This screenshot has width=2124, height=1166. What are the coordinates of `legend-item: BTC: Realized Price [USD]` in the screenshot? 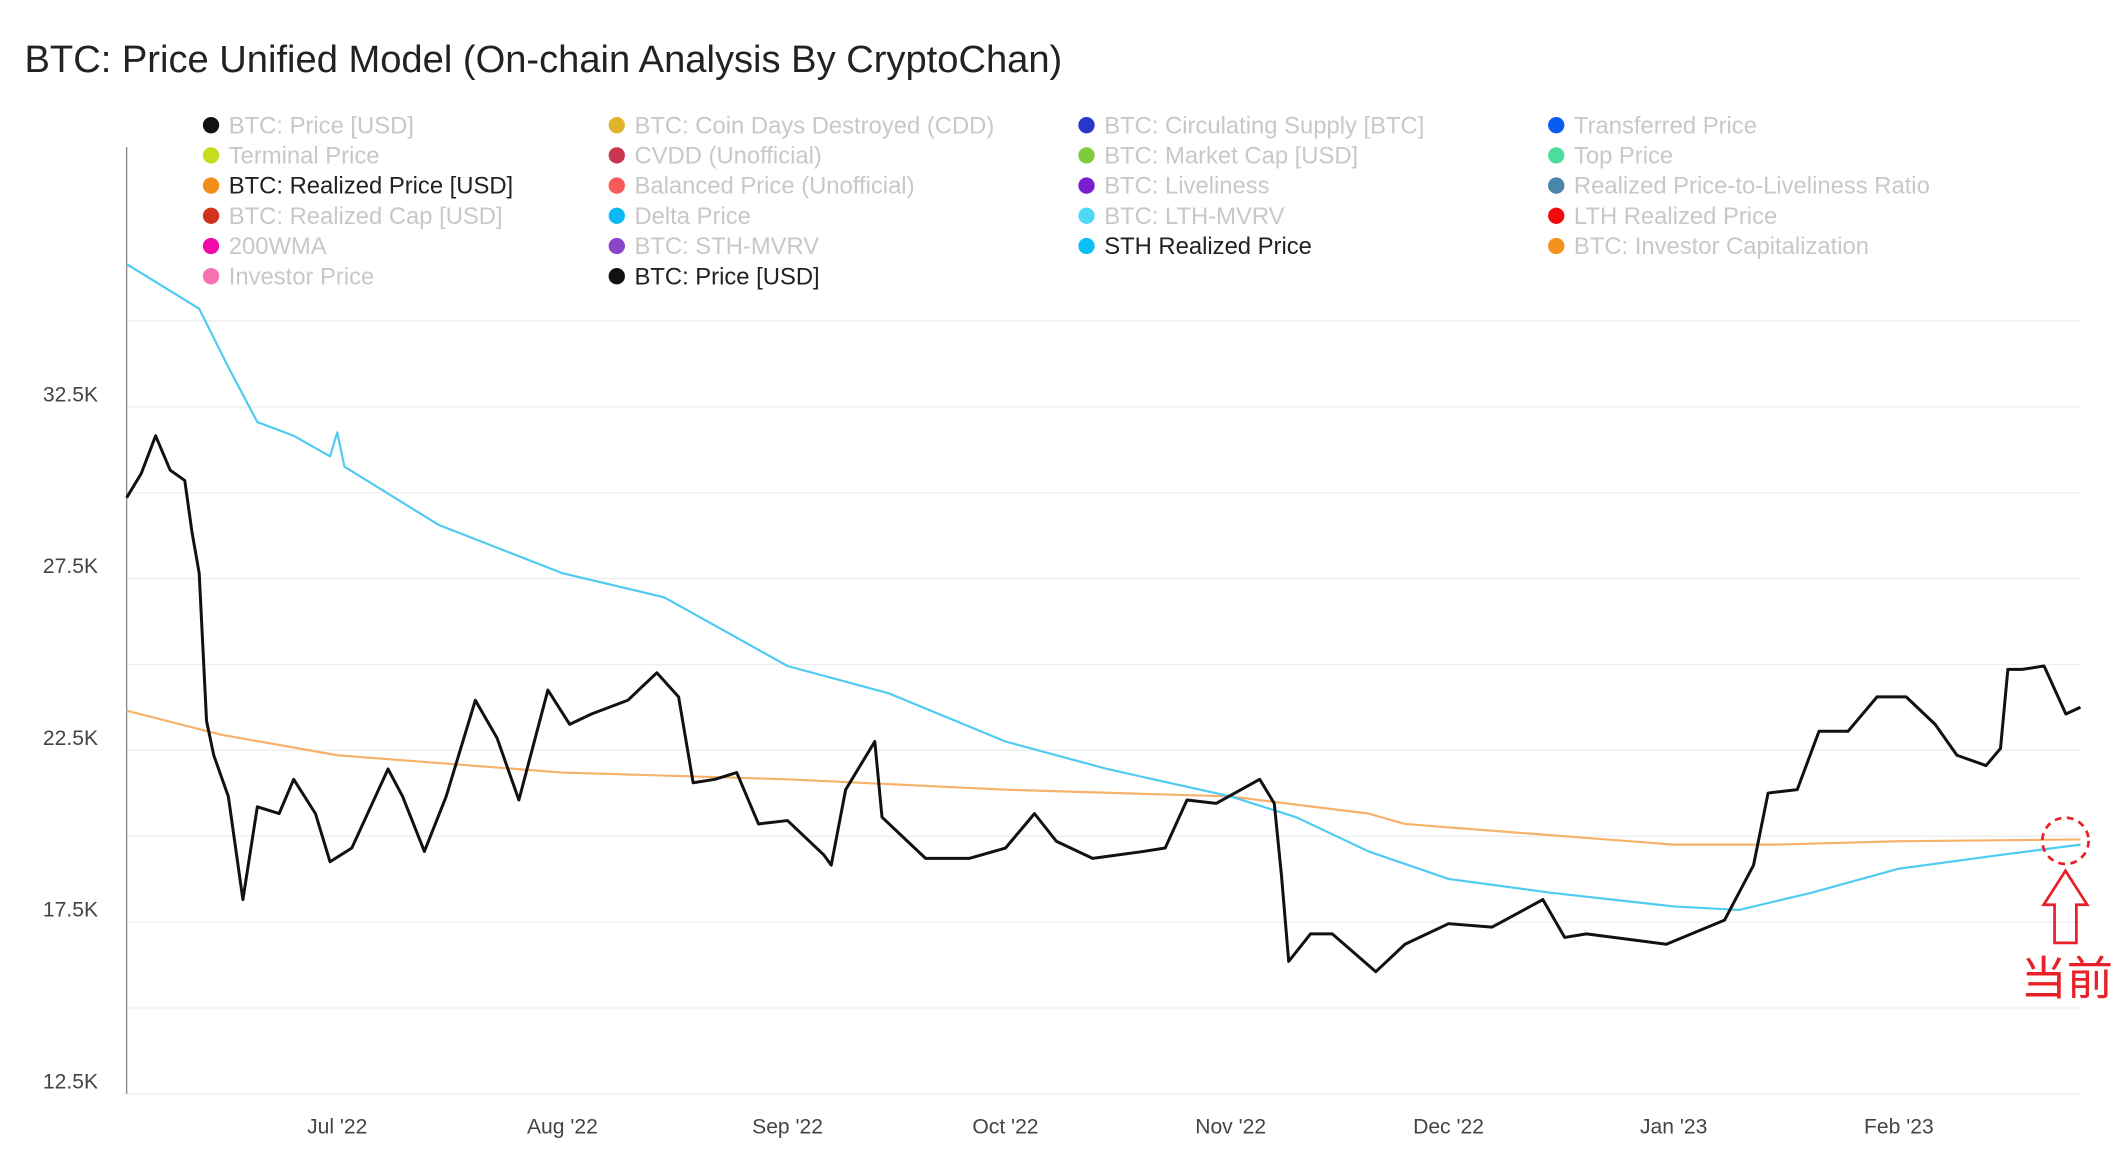 It's located at (357, 186).